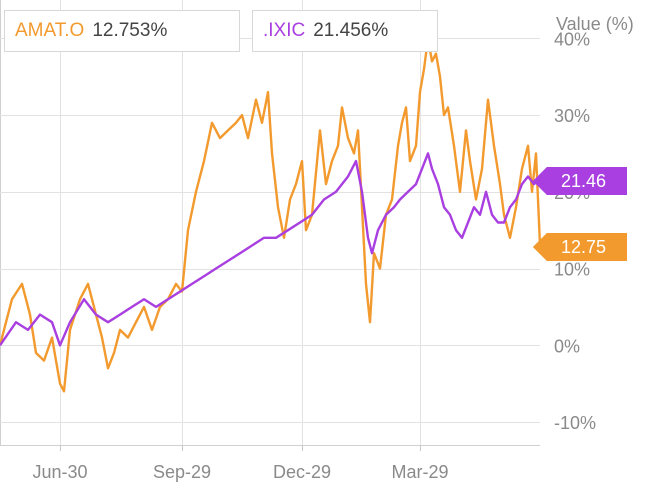 This screenshot has width=654, height=496. I want to click on y-tick-label: 0%, so click(567, 346).